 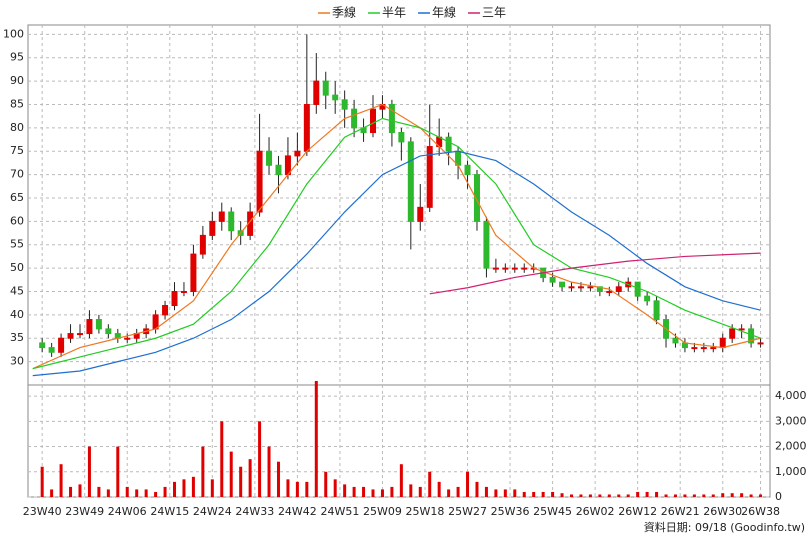 I want to click on x-tick-label: 26W38, so click(x=760, y=511).